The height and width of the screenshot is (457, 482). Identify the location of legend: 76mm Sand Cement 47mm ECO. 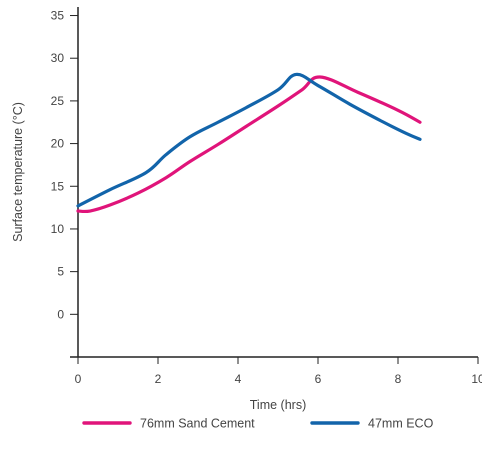
(258, 424).